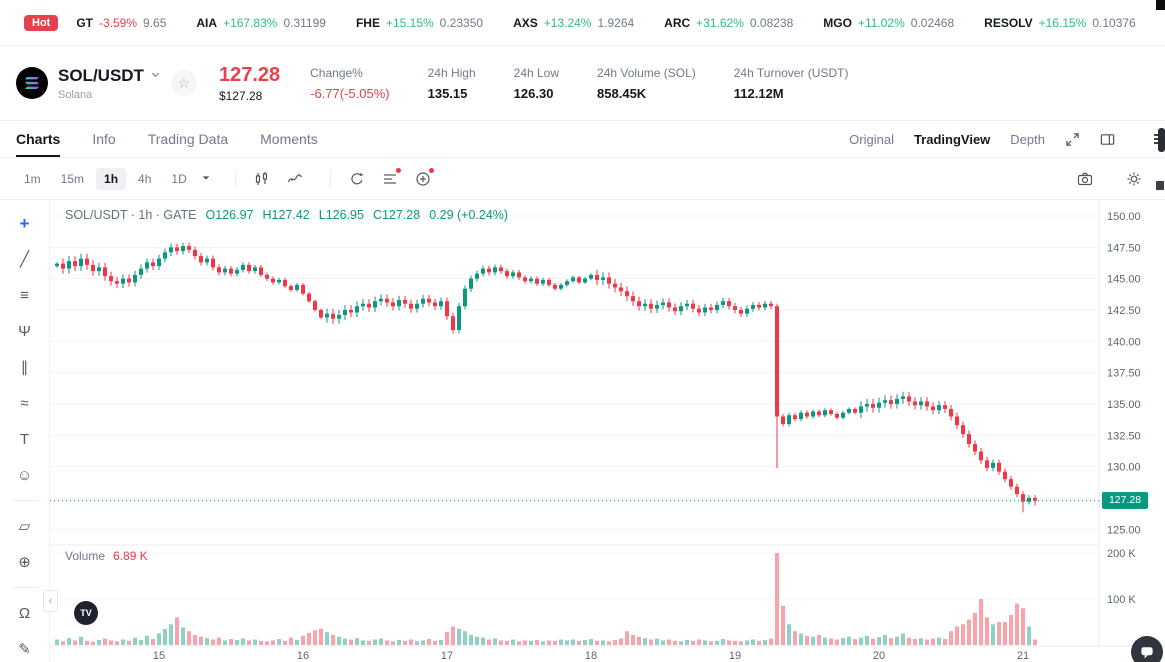 The width and height of the screenshot is (1165, 662). Describe the element at coordinates (303, 656) in the screenshot. I see `svg-text: 16` at that location.